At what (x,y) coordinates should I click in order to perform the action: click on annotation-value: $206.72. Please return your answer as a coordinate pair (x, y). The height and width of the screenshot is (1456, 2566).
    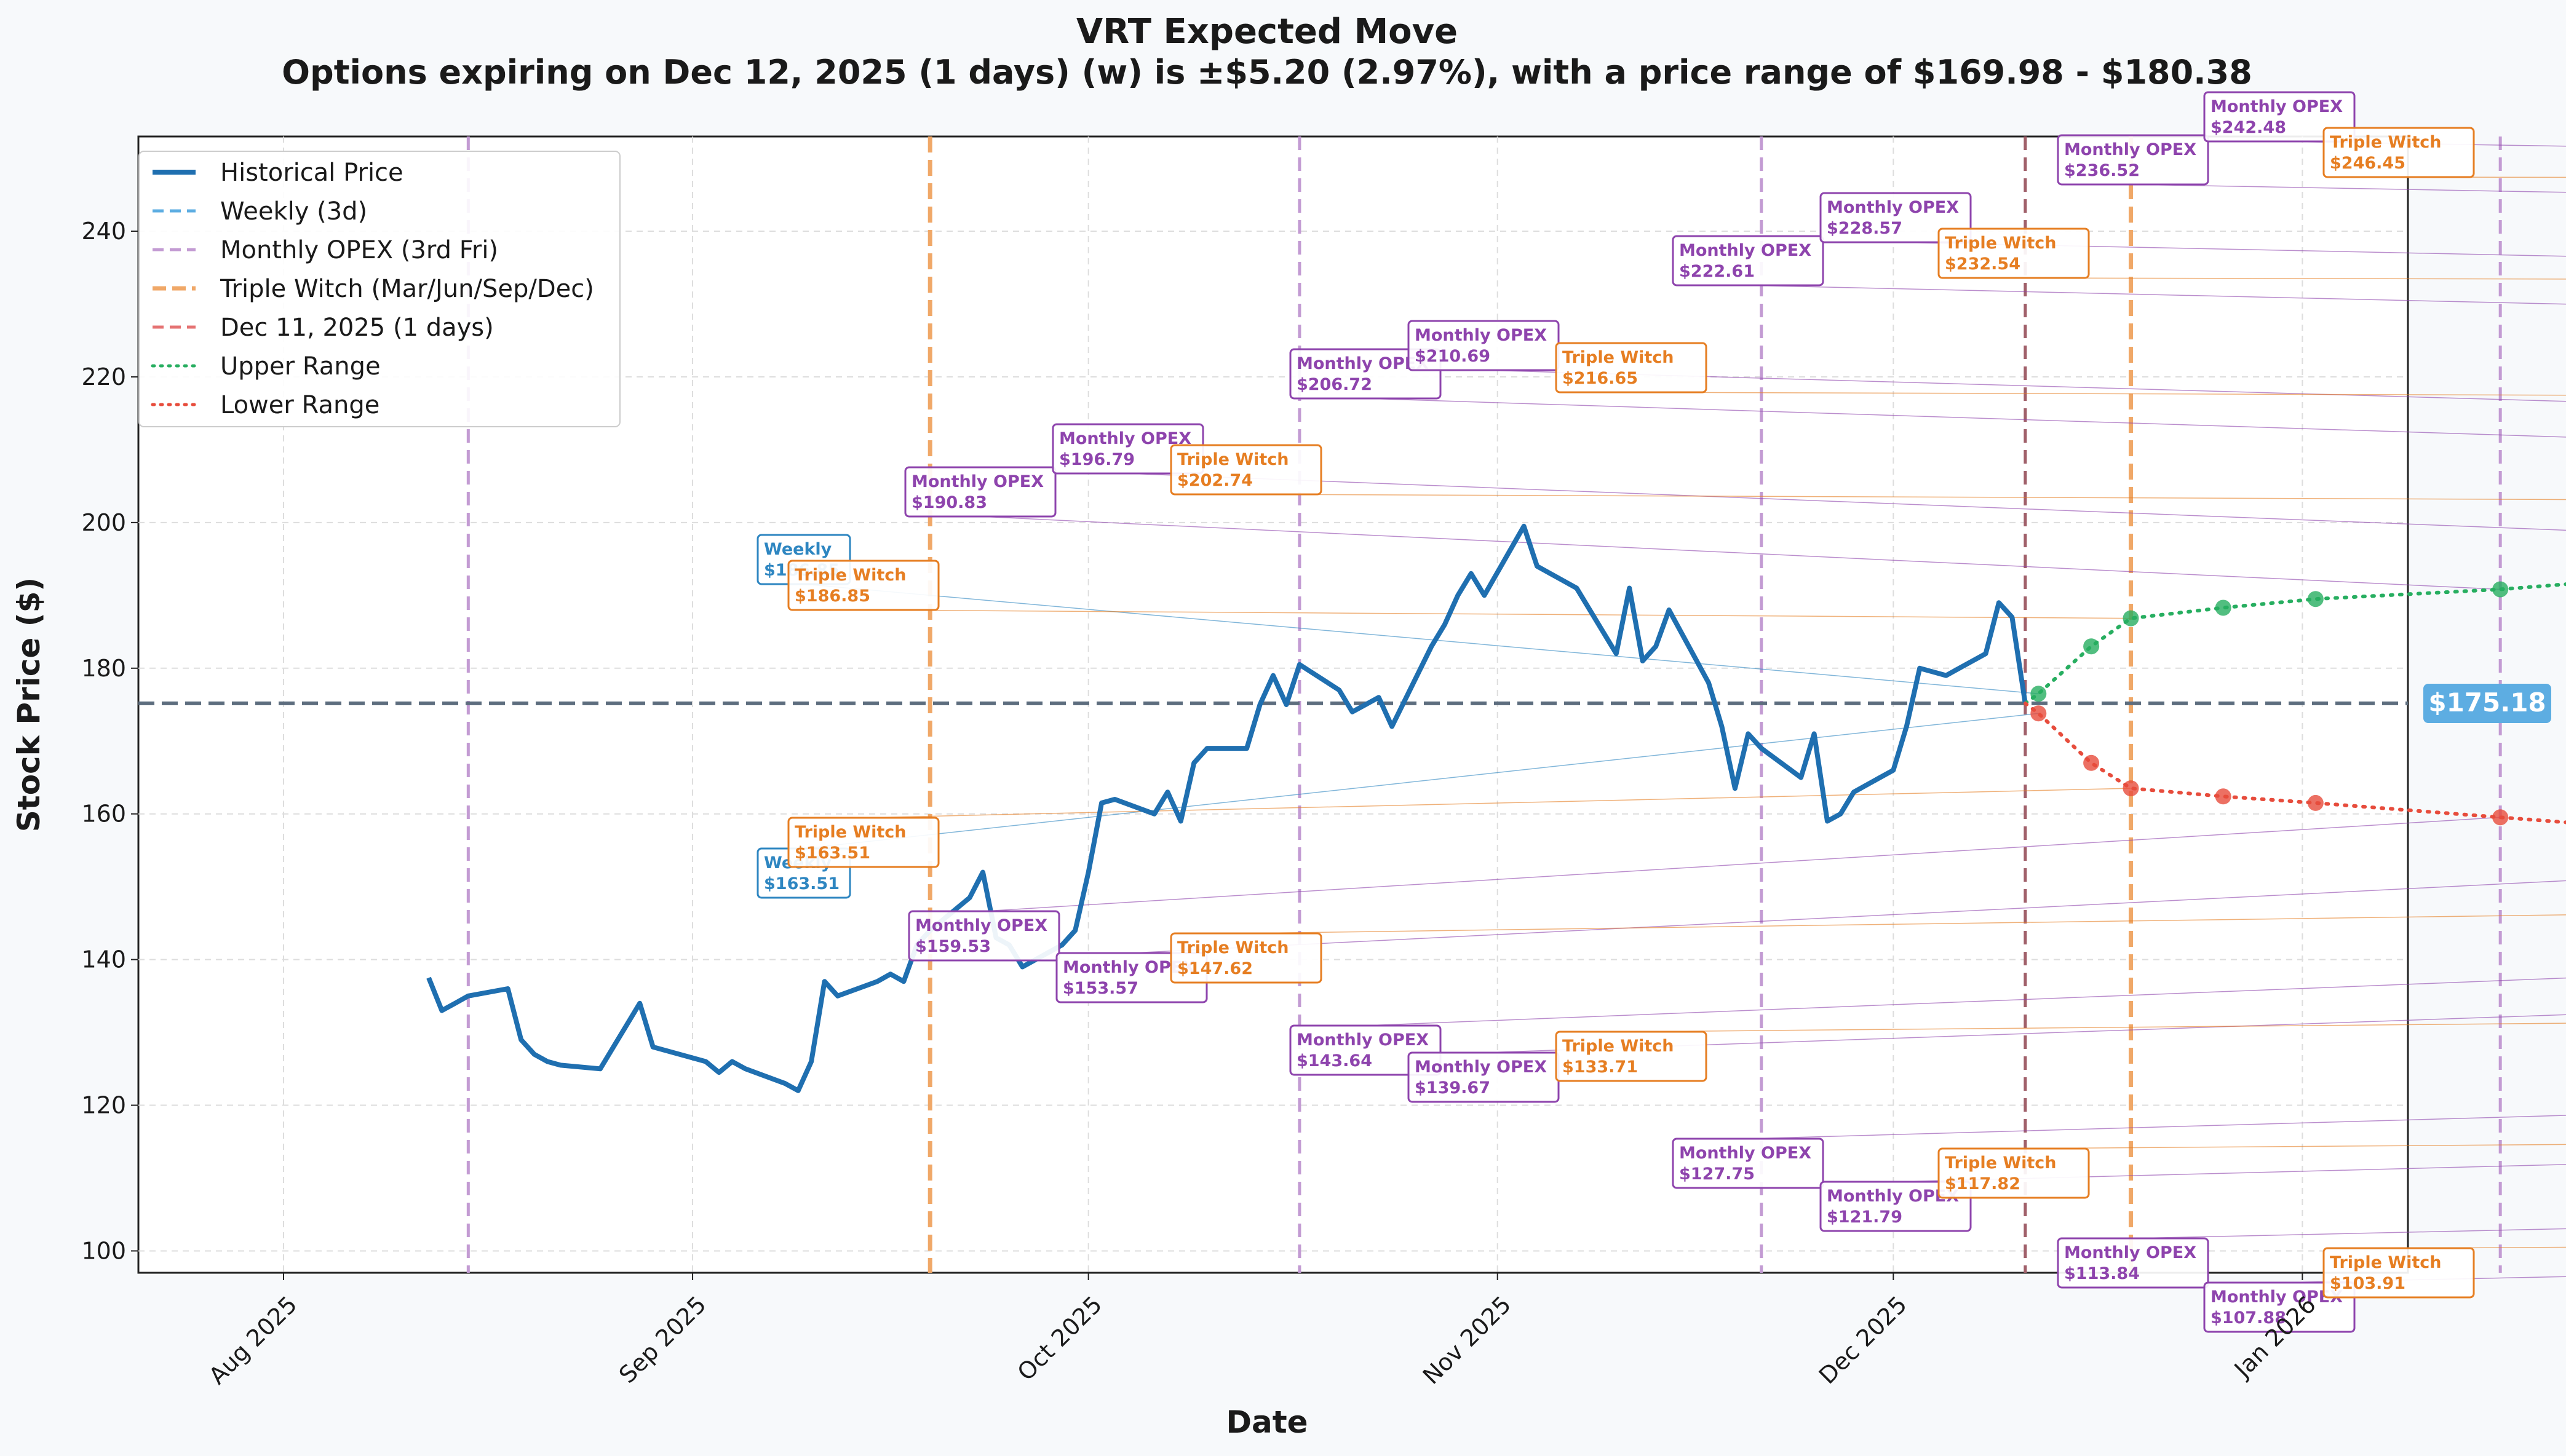
    Looking at the image, I should click on (1334, 385).